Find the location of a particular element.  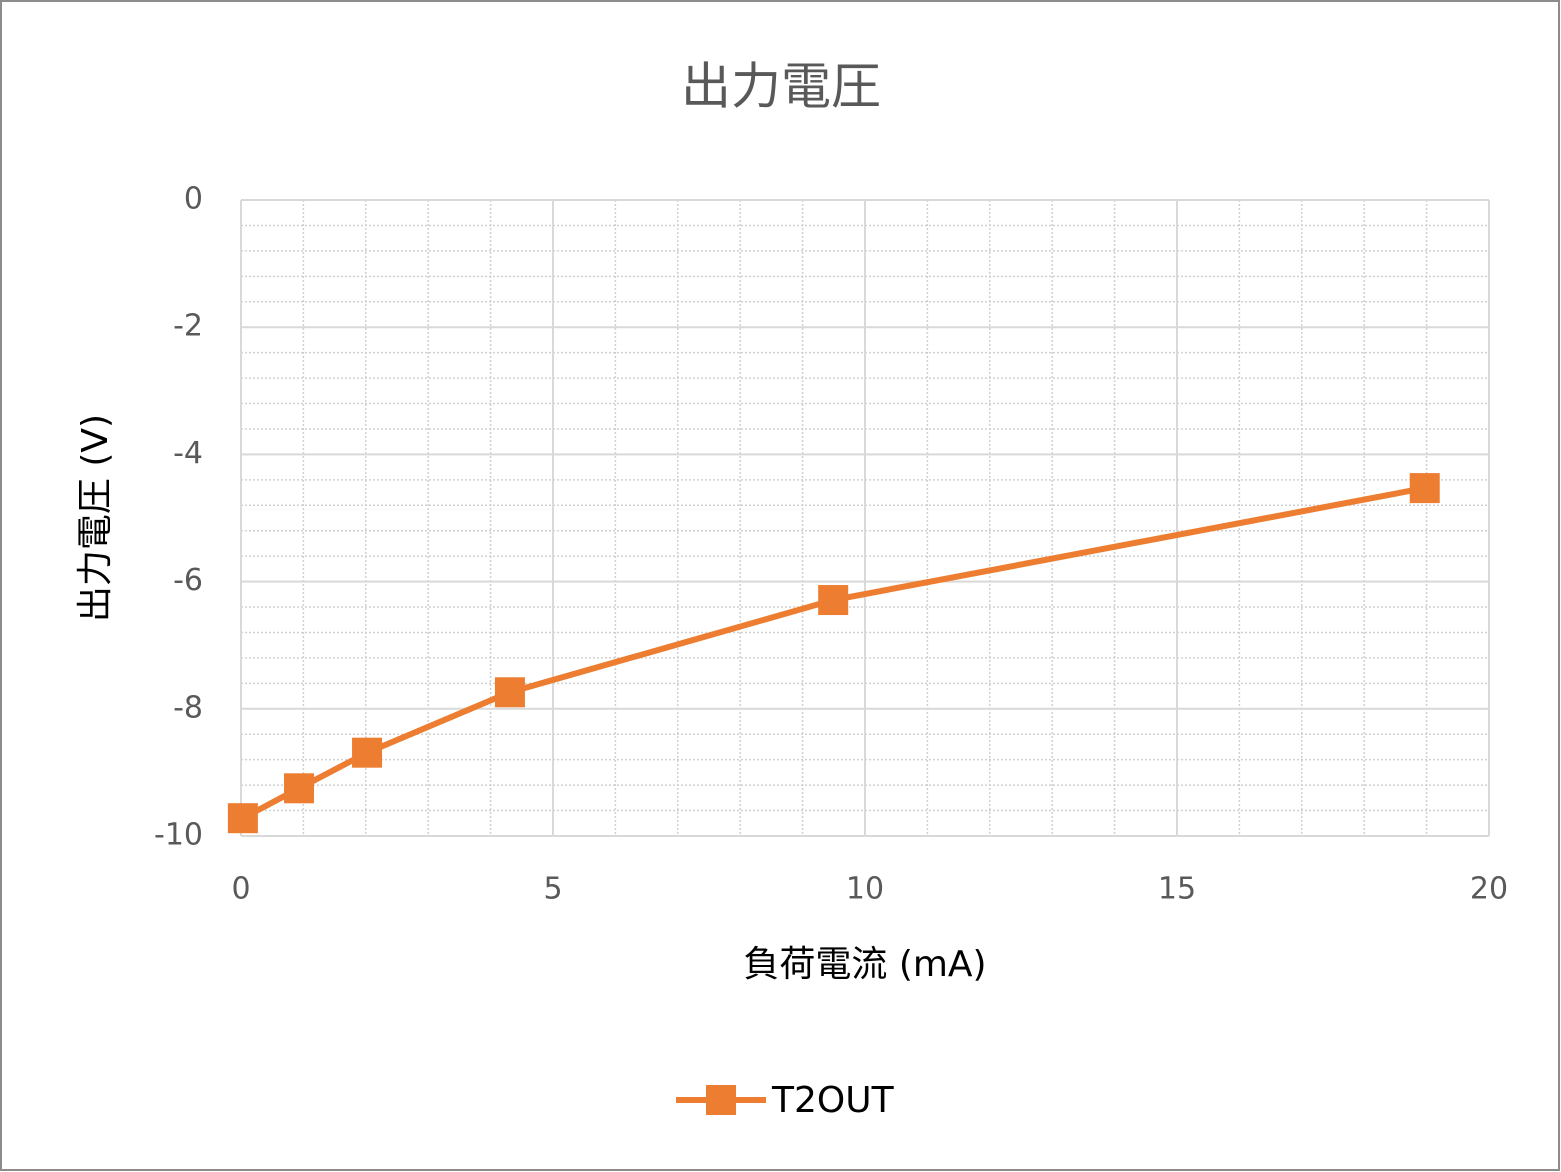

x-tick-label: 15 is located at coordinates (1177, 889).